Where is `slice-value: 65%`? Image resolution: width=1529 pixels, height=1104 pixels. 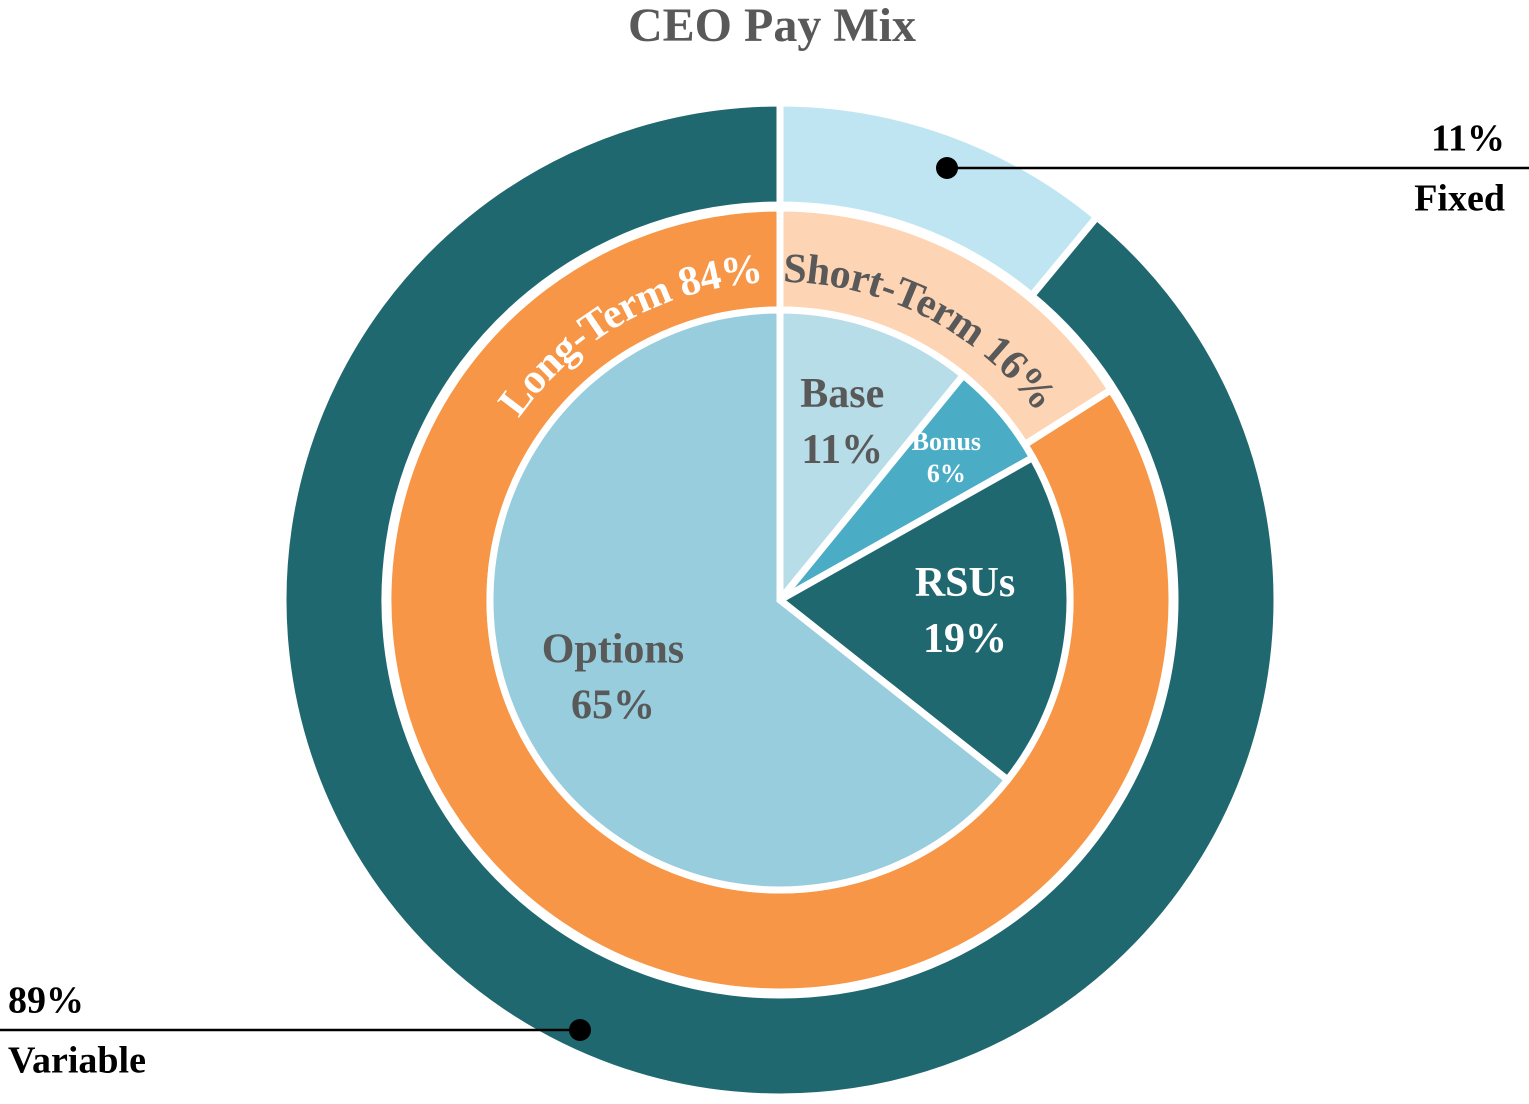
slice-value: 65% is located at coordinates (613, 706).